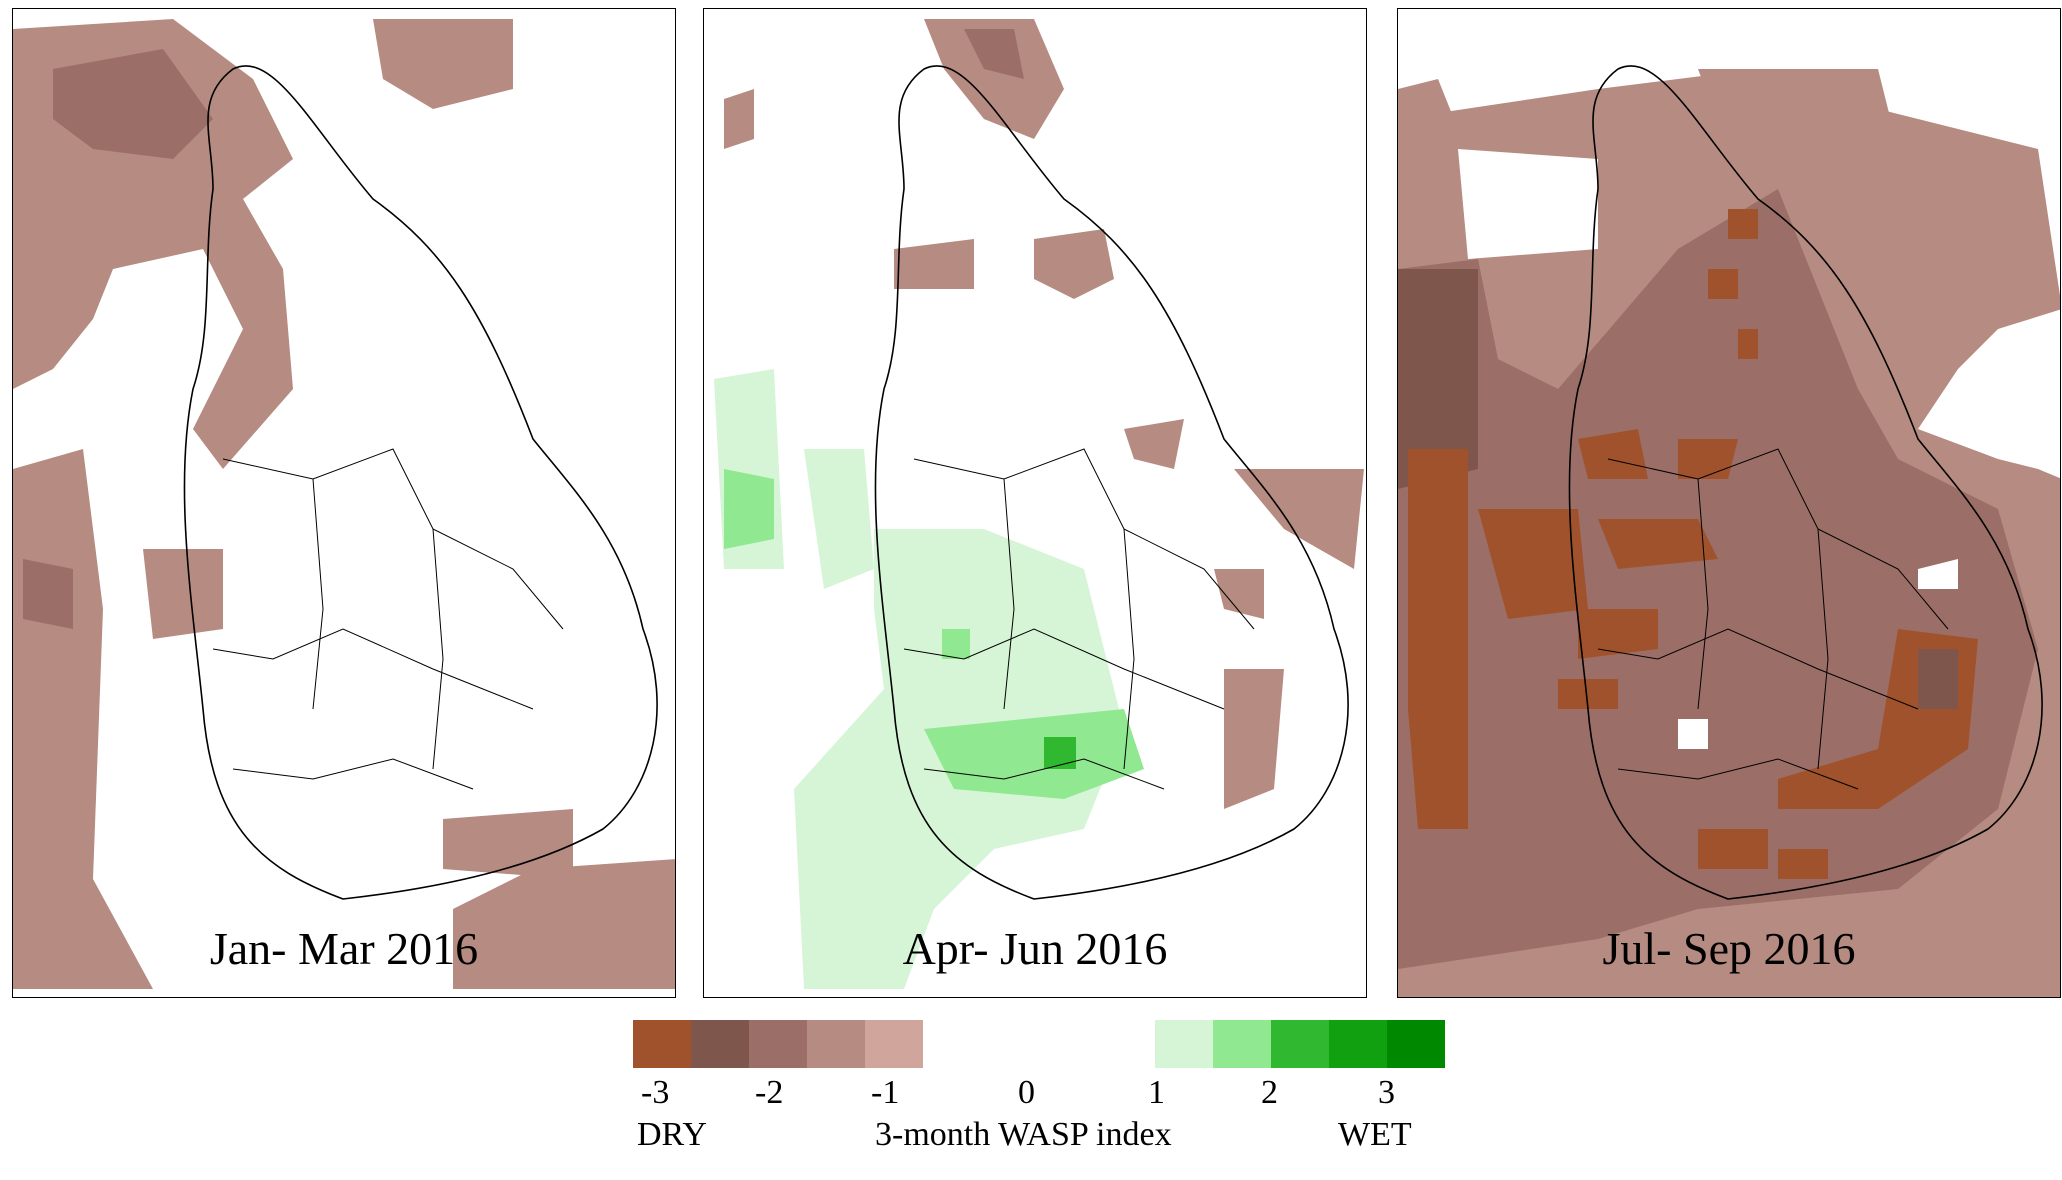 This screenshot has height=1180, width=2062. I want to click on legend-tick: -1, so click(885, 1092).